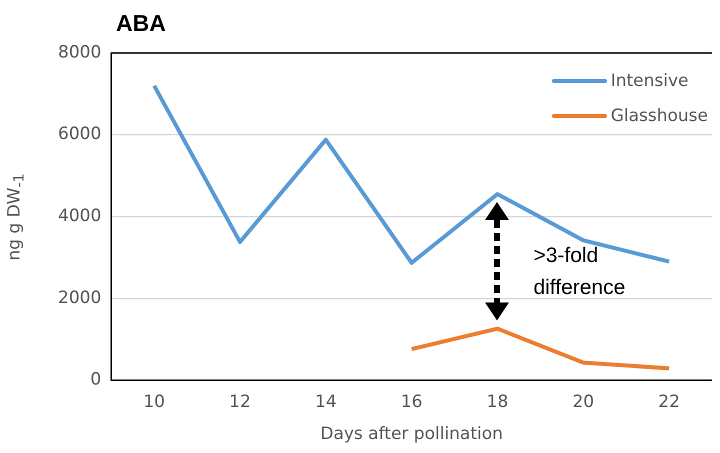 This screenshot has width=720, height=453. Describe the element at coordinates (141, 23) in the screenshot. I see `chart-title: ABA` at that location.